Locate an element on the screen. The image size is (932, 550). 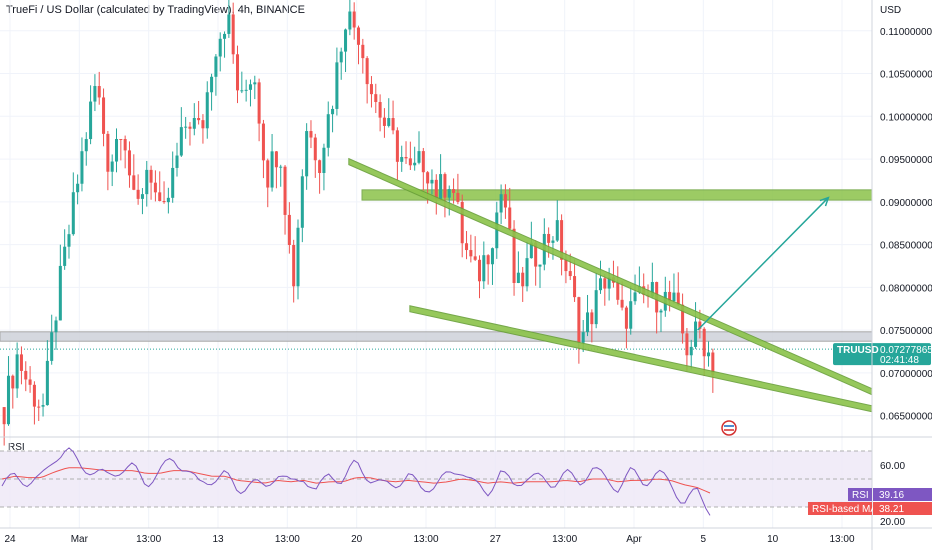
rsi-tick-label: 20.00 is located at coordinates (892, 522).